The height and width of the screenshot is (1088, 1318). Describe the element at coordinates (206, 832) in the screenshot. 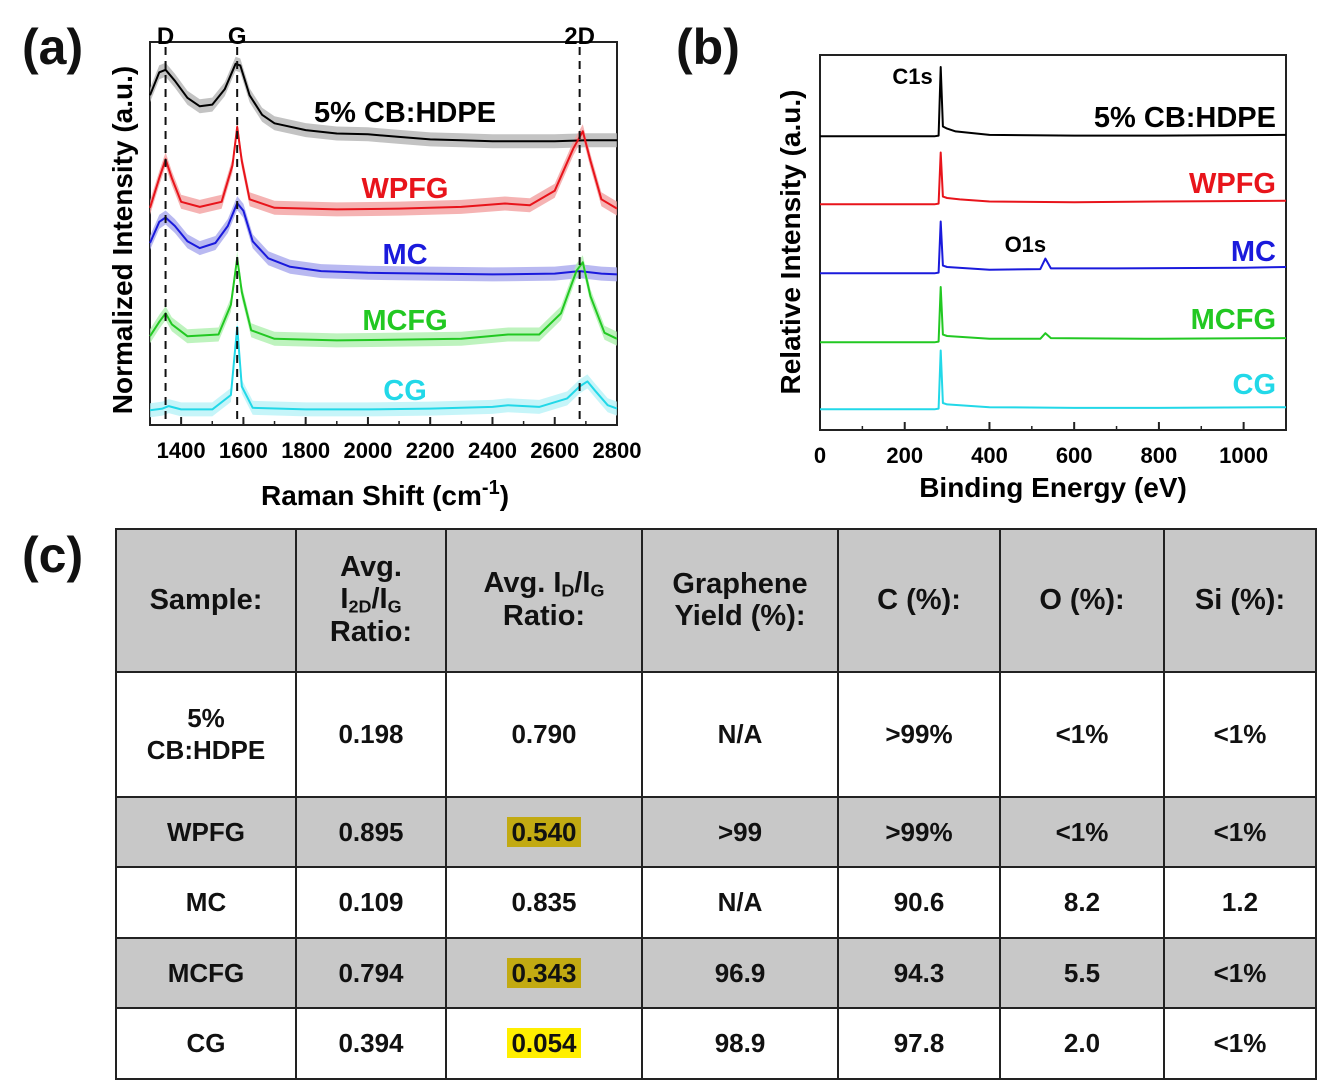

I see `cell-sample: WPFG` at that location.